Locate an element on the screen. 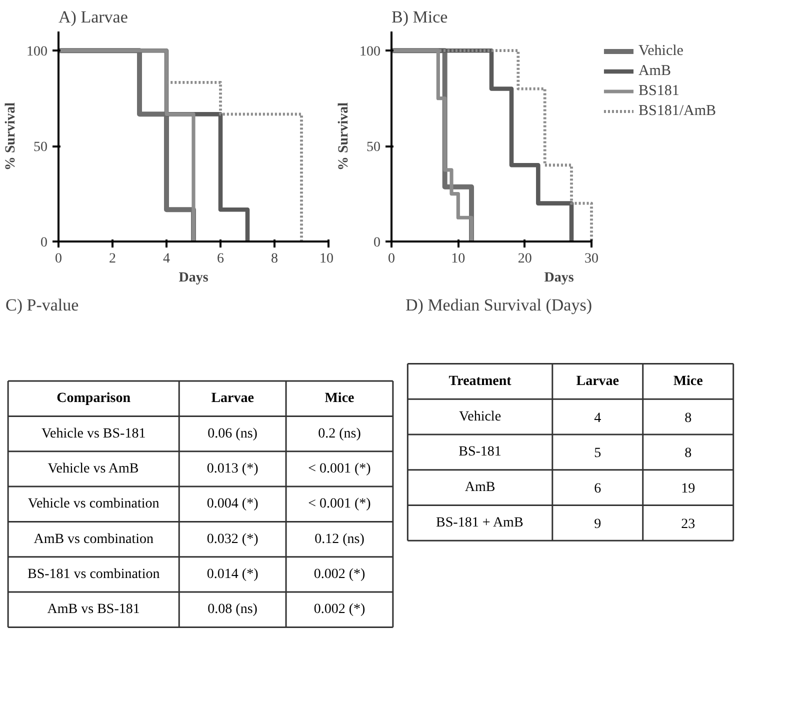 The height and width of the screenshot is (705, 800). text: 19 is located at coordinates (688, 489).